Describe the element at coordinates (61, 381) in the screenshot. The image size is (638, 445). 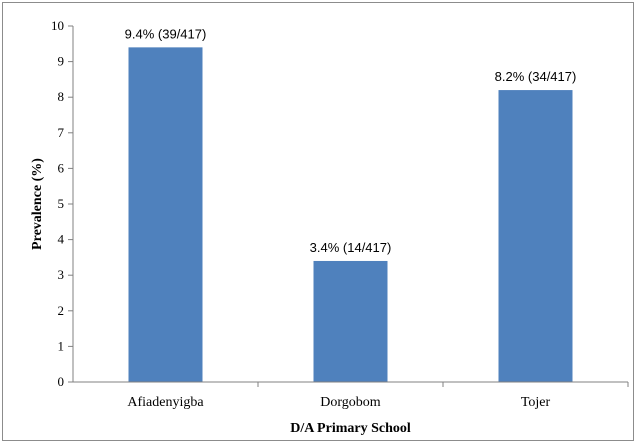
I see `y-tick-label: 0` at that location.